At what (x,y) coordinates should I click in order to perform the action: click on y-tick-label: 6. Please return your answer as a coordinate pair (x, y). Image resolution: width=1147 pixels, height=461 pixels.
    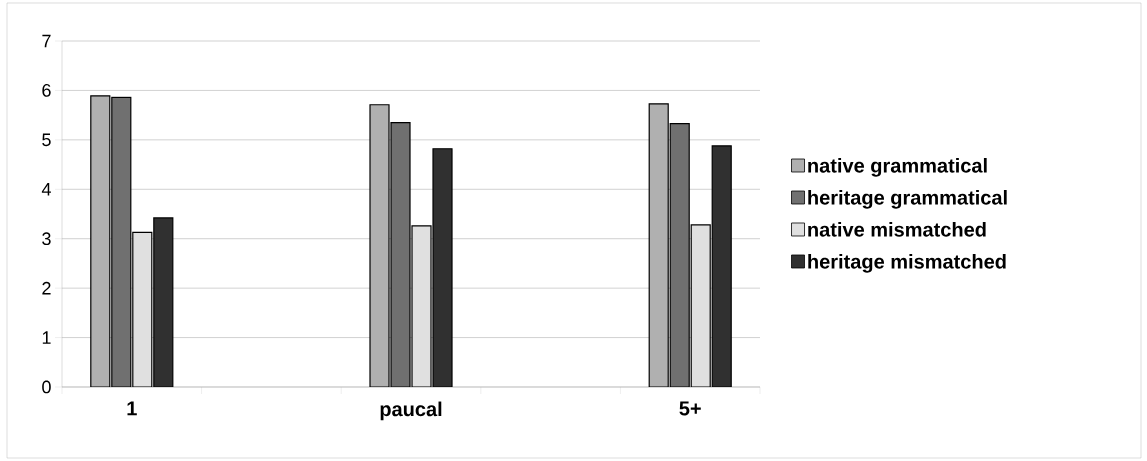
    Looking at the image, I should click on (46, 90).